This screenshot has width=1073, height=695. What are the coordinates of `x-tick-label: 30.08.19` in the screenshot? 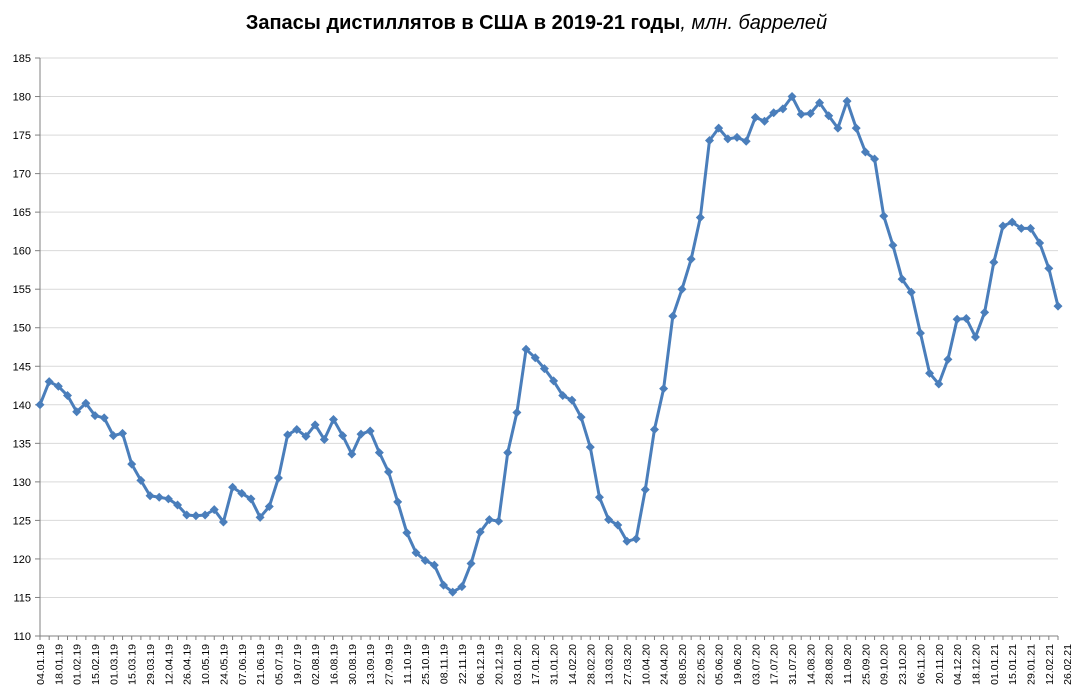 It's located at (353, 664).